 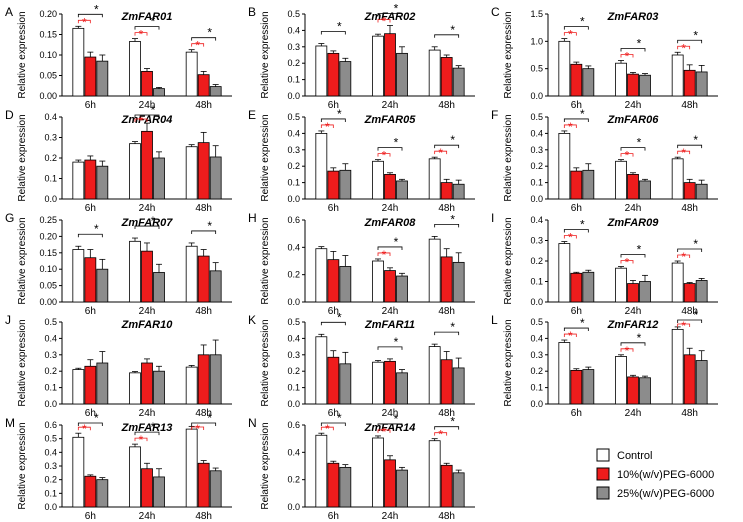 I want to click on panel-title: ZmFAR05, so click(x=390, y=120).